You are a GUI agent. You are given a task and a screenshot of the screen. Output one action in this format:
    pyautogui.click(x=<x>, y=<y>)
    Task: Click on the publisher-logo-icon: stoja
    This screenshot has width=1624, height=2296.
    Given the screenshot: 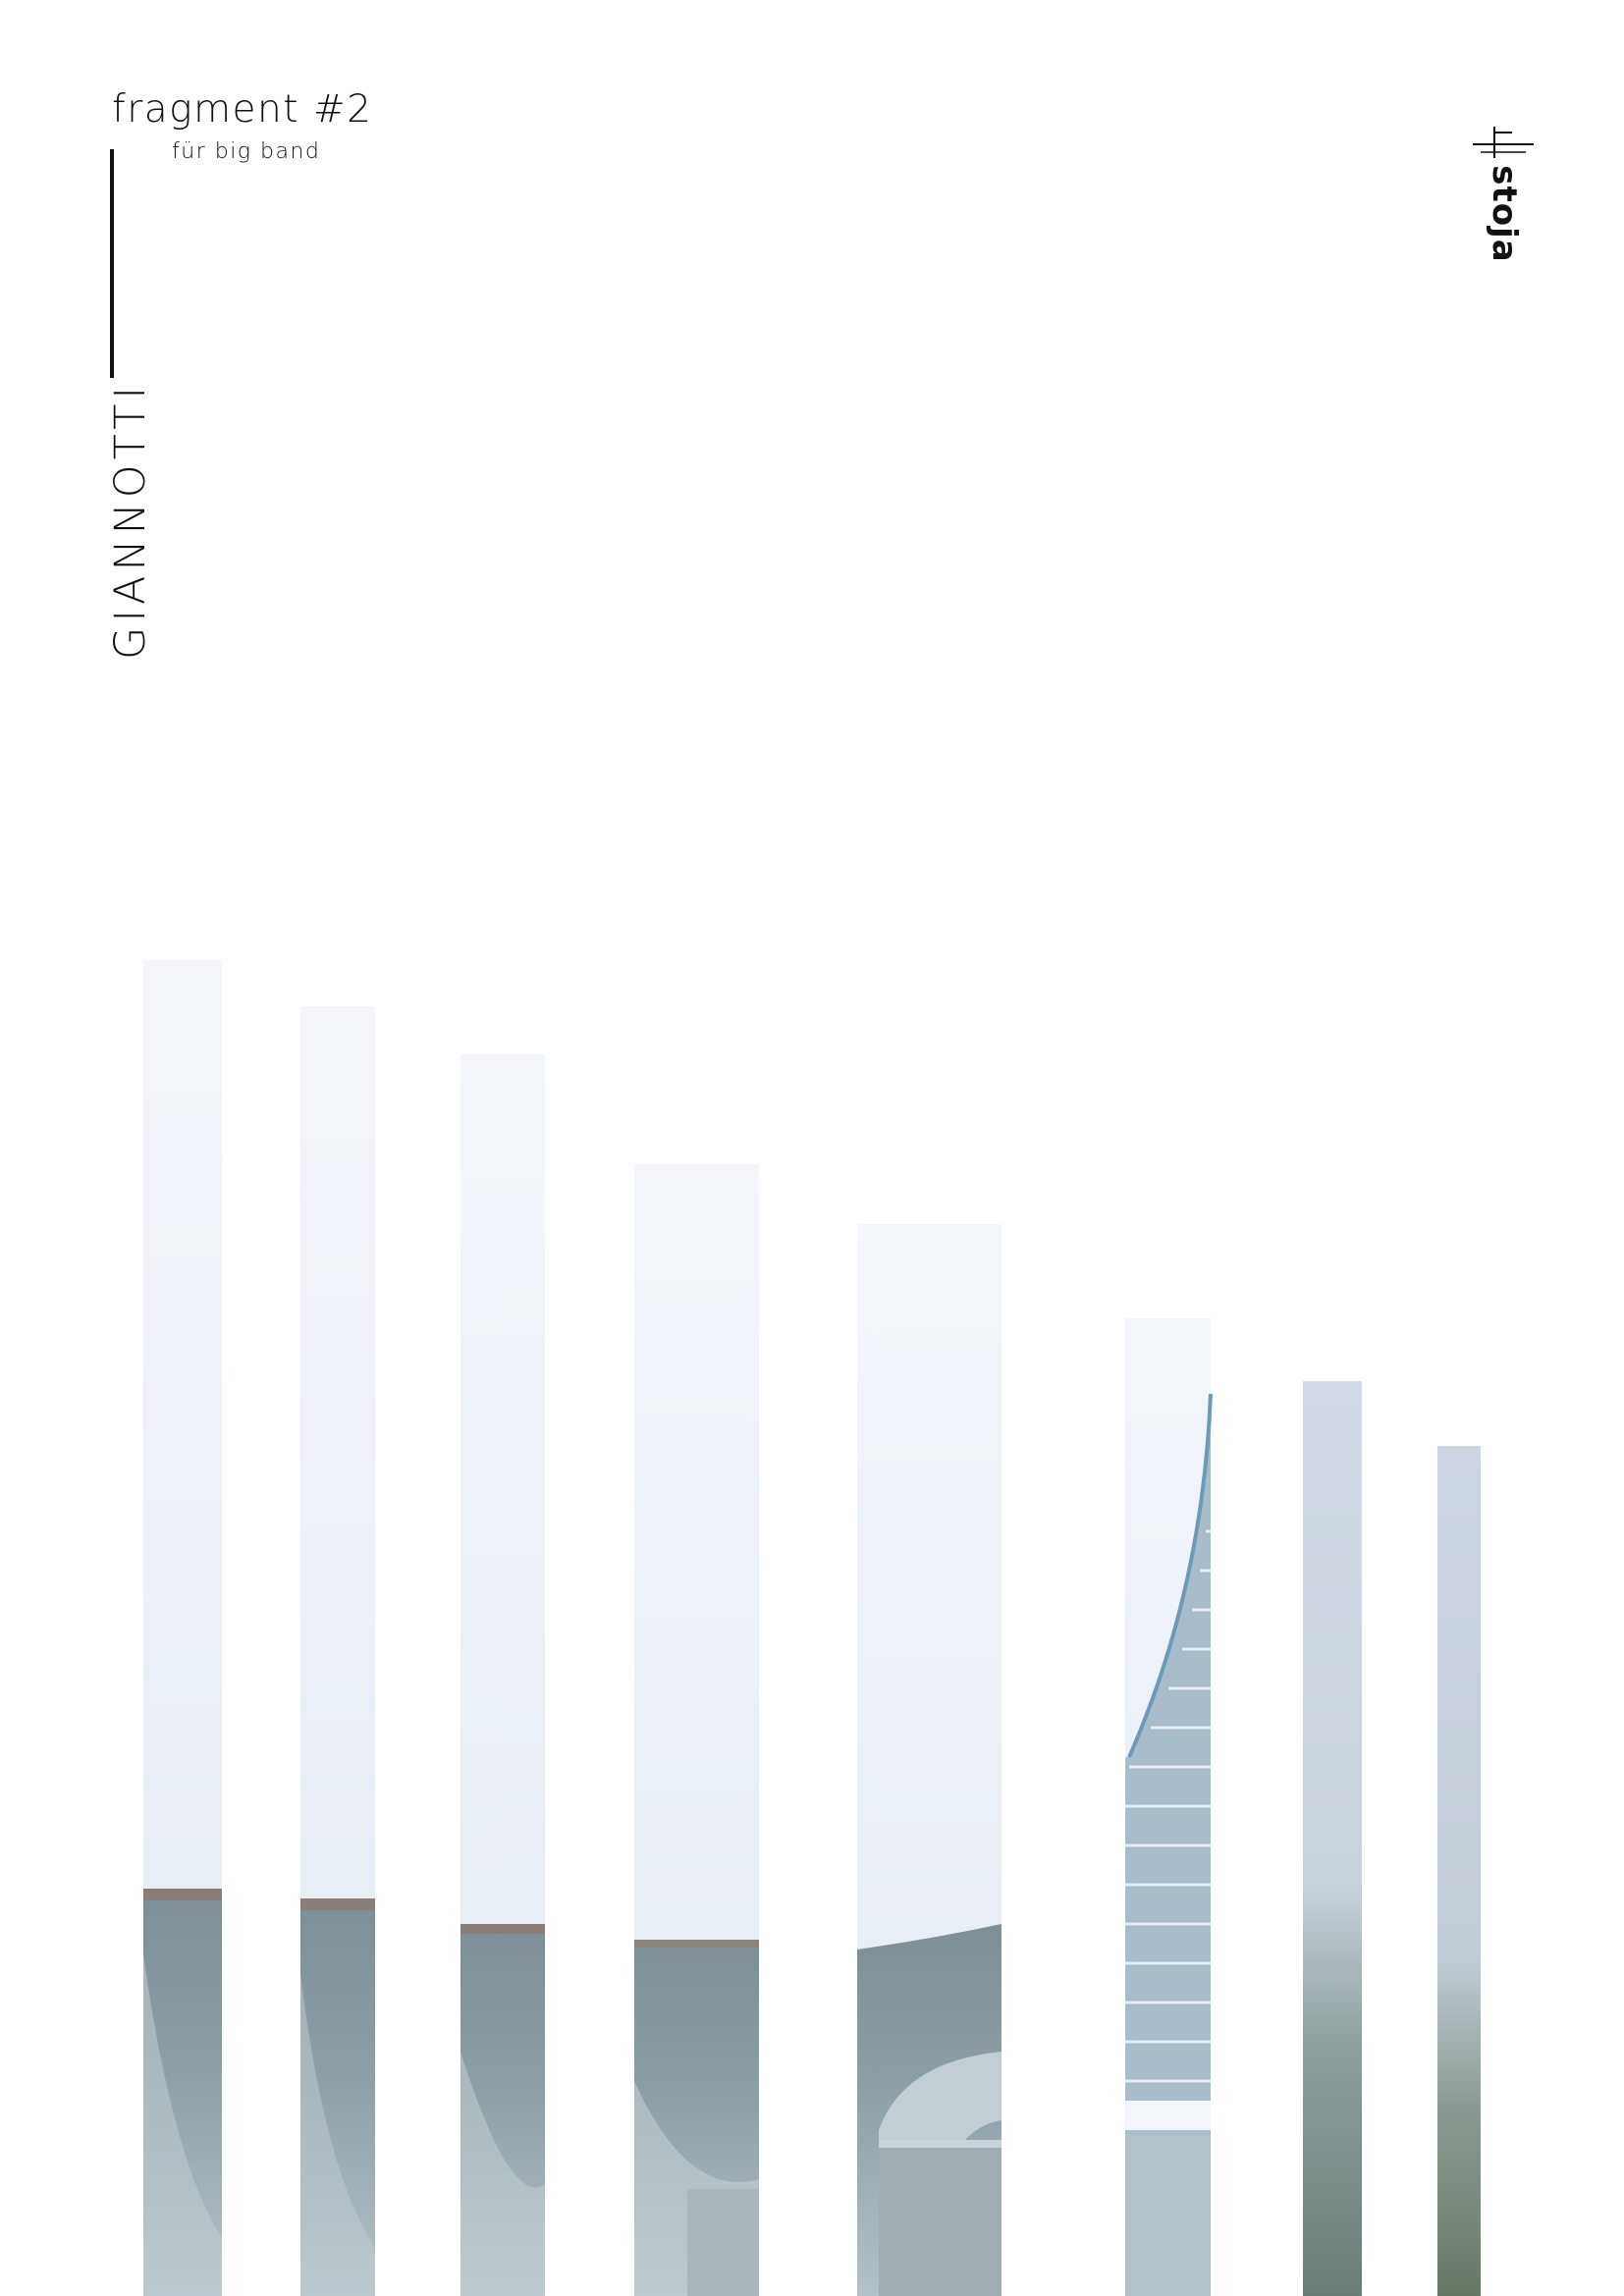 What is the action you would take?
    pyautogui.click(x=1503, y=195)
    